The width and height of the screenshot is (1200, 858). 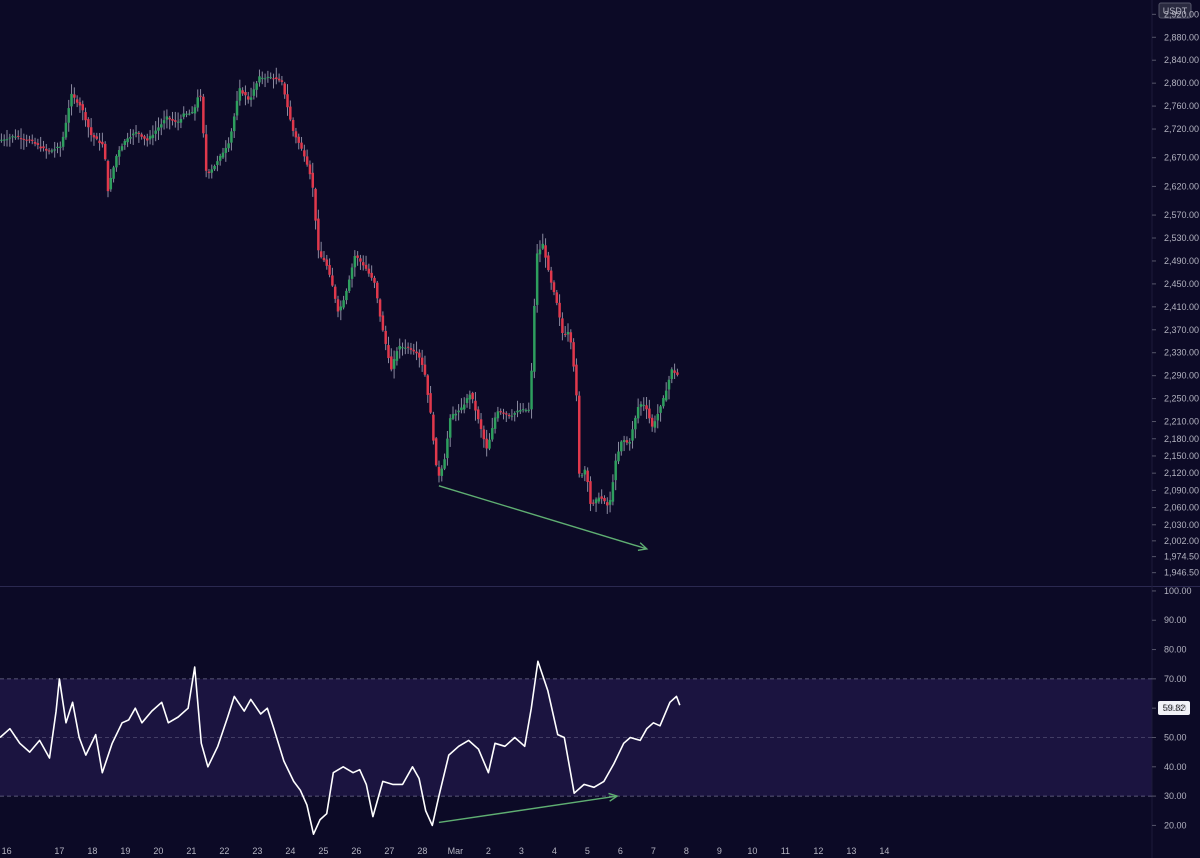 I want to click on price-tick-label: 2,670.00, so click(x=1181, y=158).